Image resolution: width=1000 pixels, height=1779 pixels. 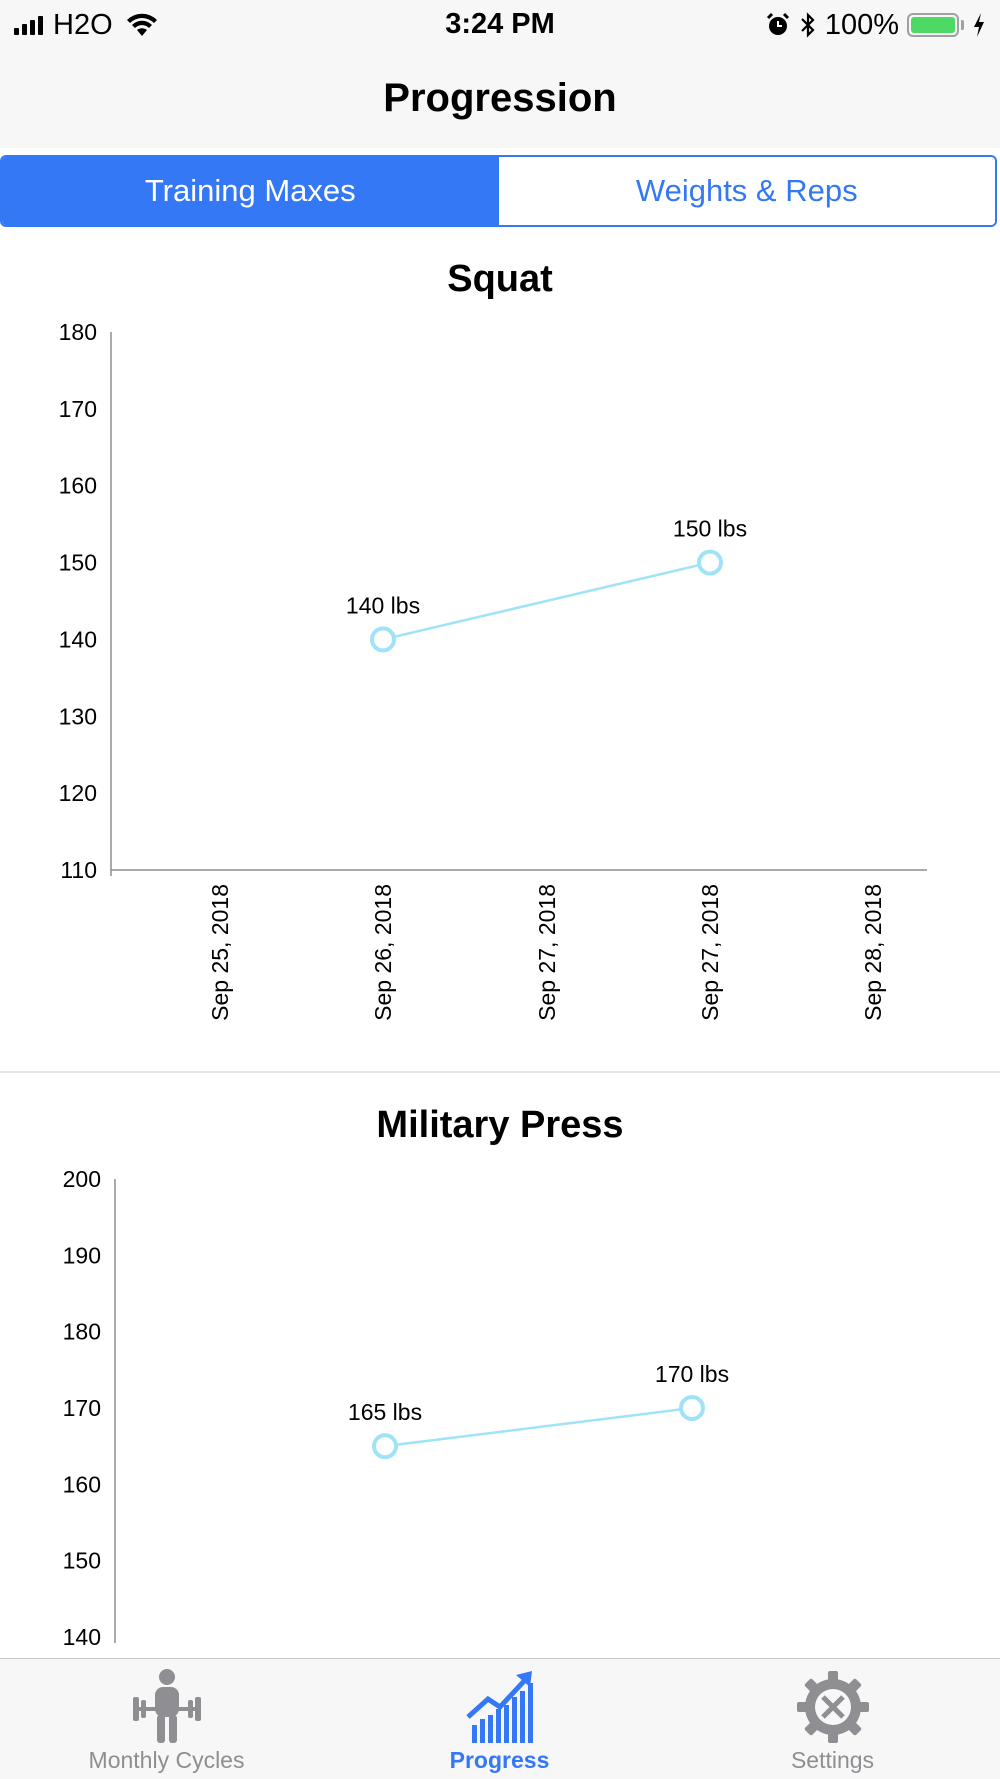 I want to click on tab-progress: Progress, so click(x=499, y=1719).